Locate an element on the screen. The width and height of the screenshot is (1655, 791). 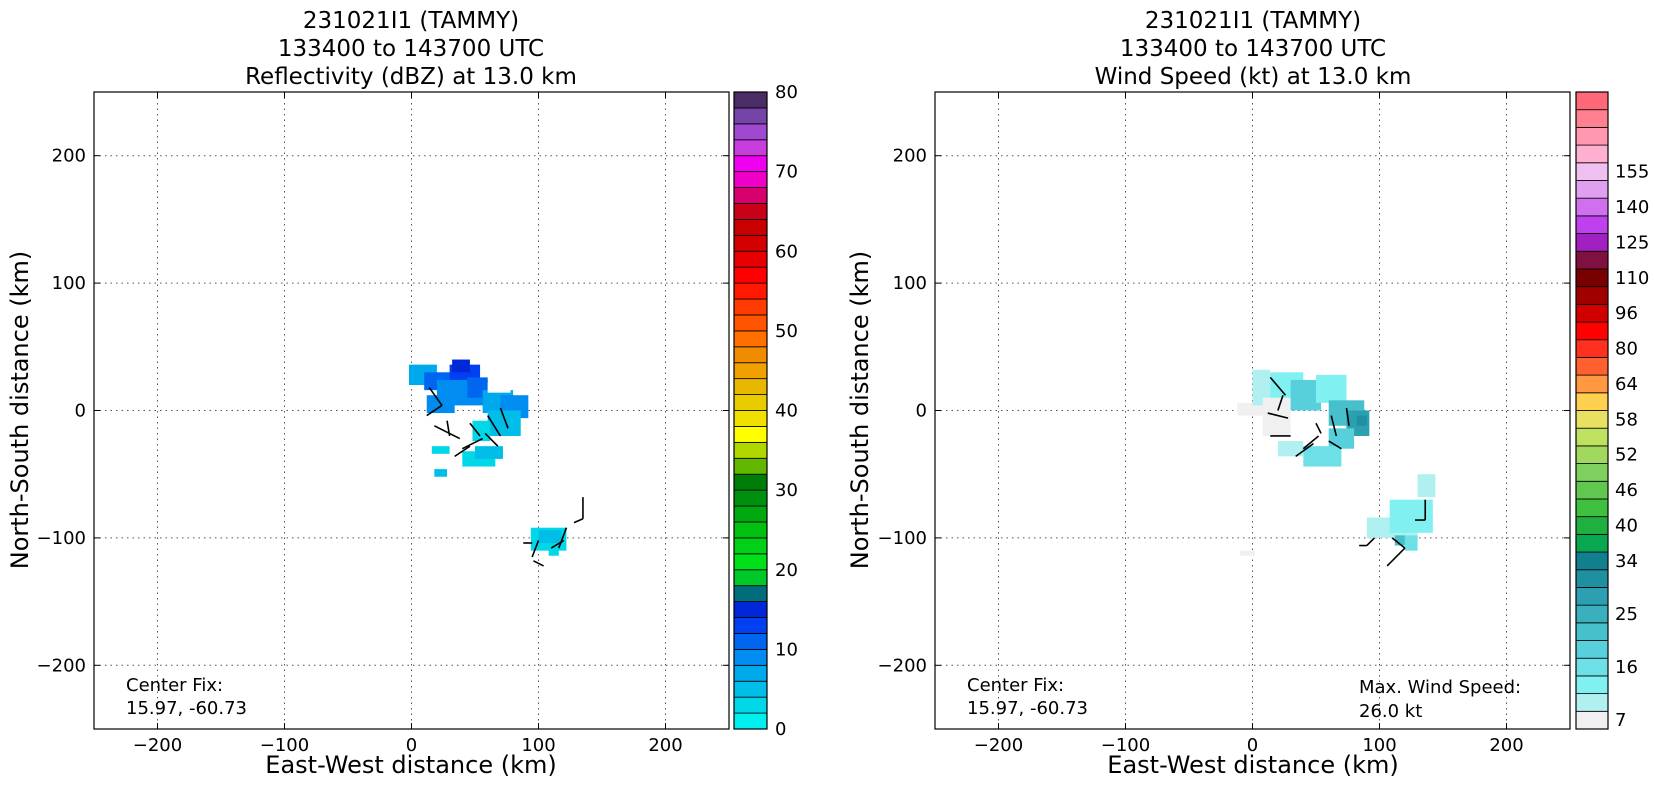
reflectivity-ylabel: North-South distance (km) is located at coordinates (20, 410).